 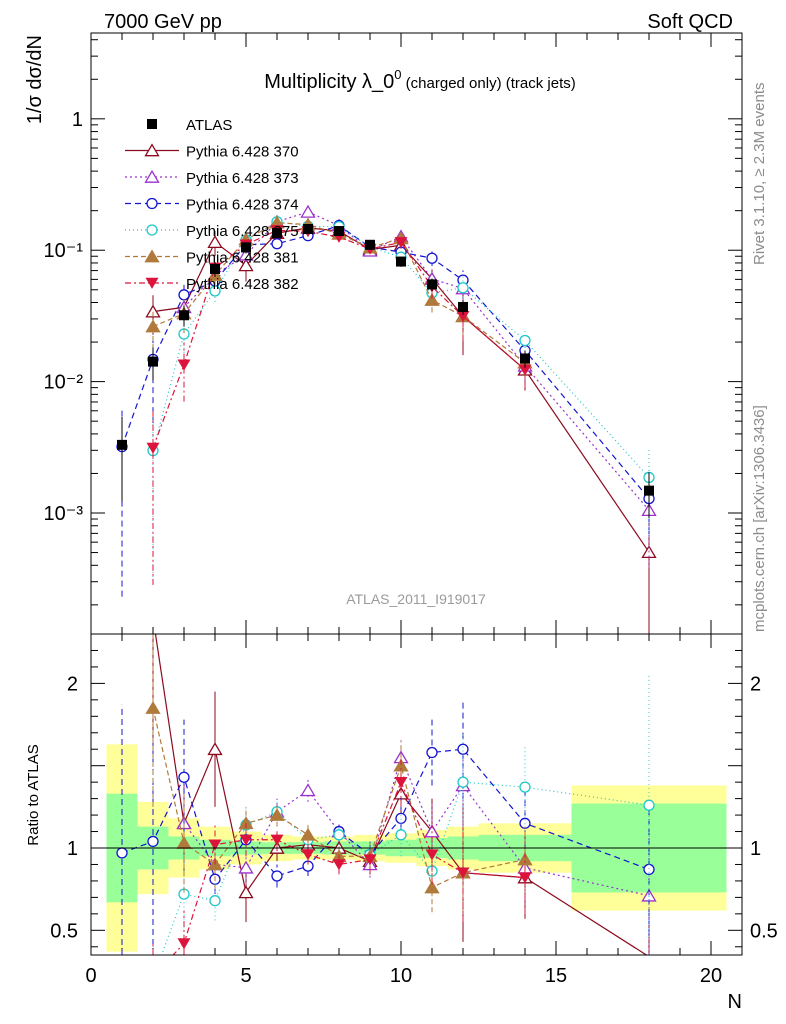 What do you see at coordinates (711, 976) in the screenshot?
I see `x-tick-label: 20` at bounding box center [711, 976].